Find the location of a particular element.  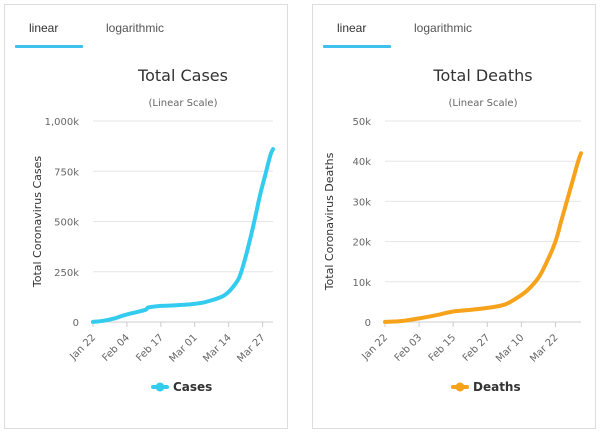

x-tick-label: Mar 01 is located at coordinates (183, 348).